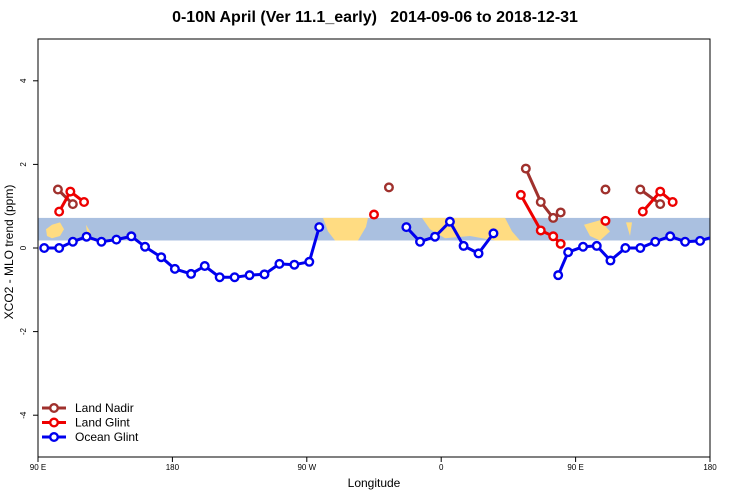 This screenshot has width=750, height=500. Describe the element at coordinates (23, 164) in the screenshot. I see `y-tick-label: 2` at that location.